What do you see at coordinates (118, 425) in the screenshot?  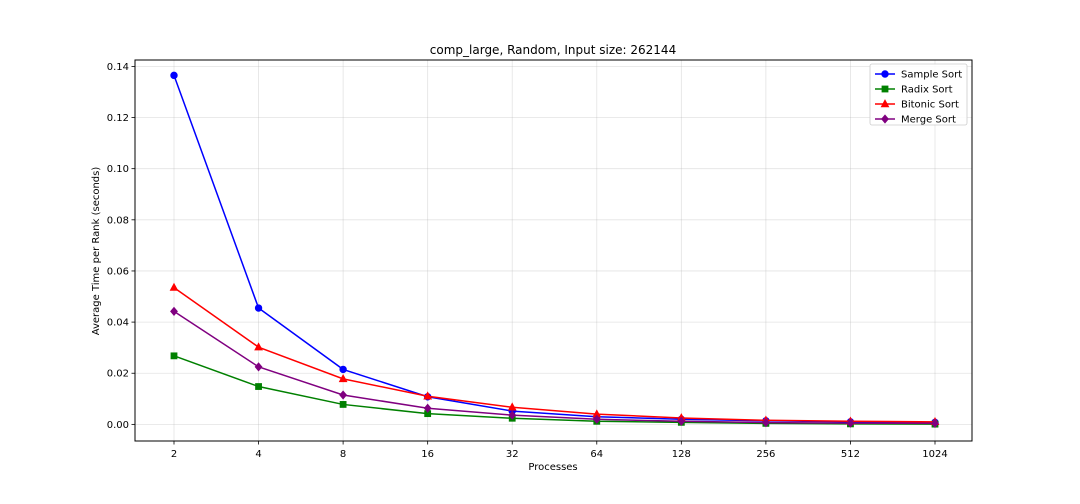 I see `y-tick-label: 0.00` at bounding box center [118, 425].